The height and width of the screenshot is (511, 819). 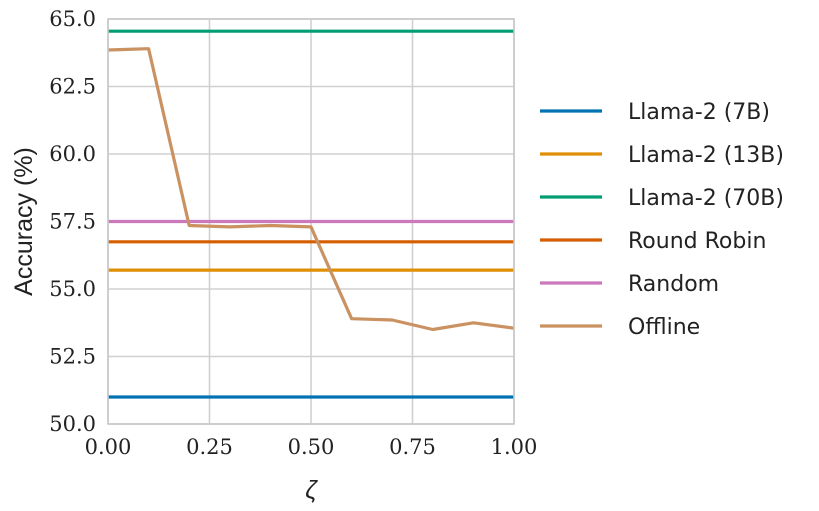 What do you see at coordinates (108, 447) in the screenshot?
I see `x-tick-label: 0.00` at bounding box center [108, 447].